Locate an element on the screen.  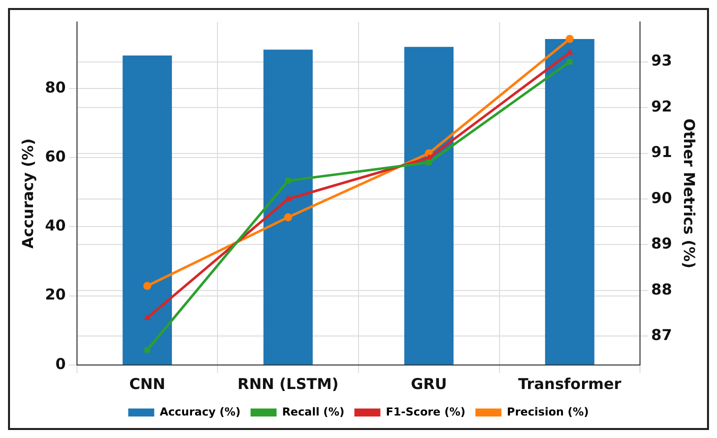
y-tick-label: 40 is located at coordinates (55, 225).